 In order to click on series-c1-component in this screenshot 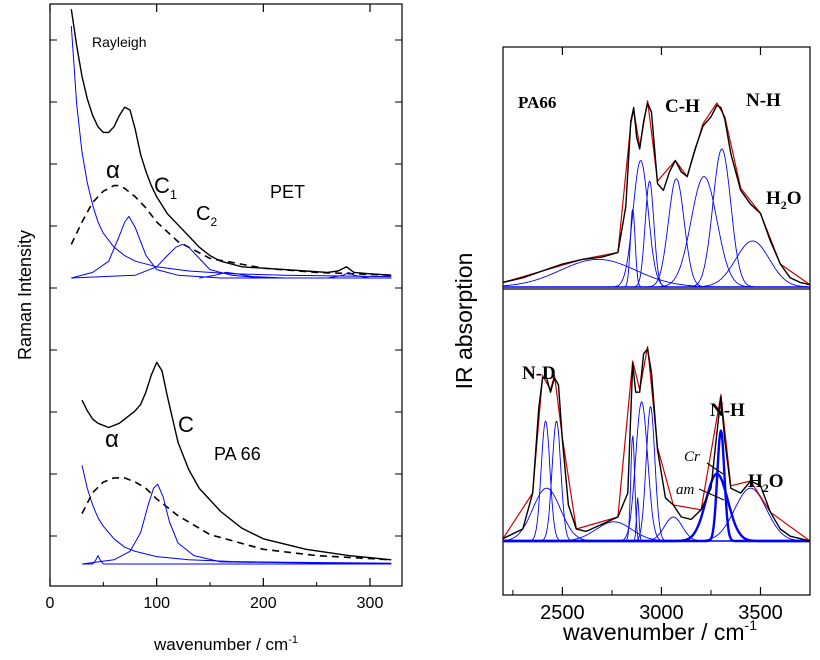, I will do `click(231, 247)`.